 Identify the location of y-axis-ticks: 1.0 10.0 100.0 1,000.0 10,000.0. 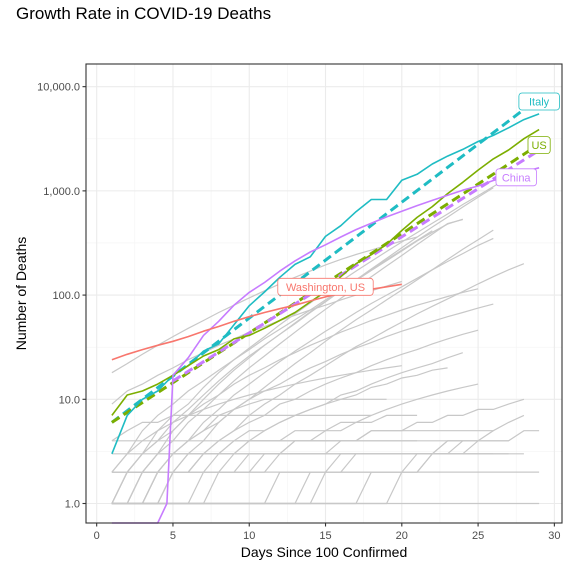
(61, 296).